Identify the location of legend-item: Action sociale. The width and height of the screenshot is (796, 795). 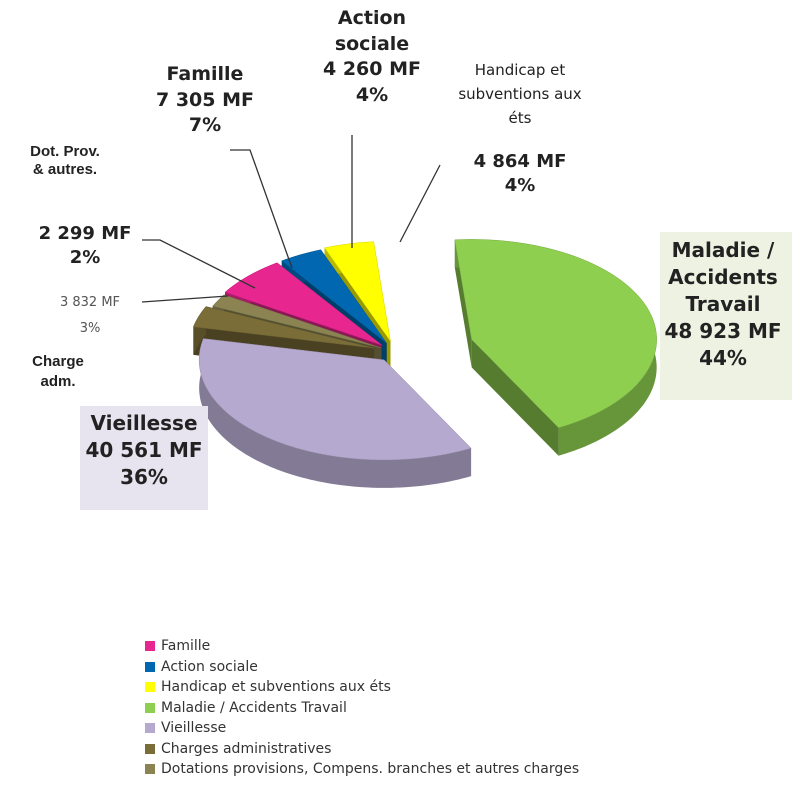
(362, 667).